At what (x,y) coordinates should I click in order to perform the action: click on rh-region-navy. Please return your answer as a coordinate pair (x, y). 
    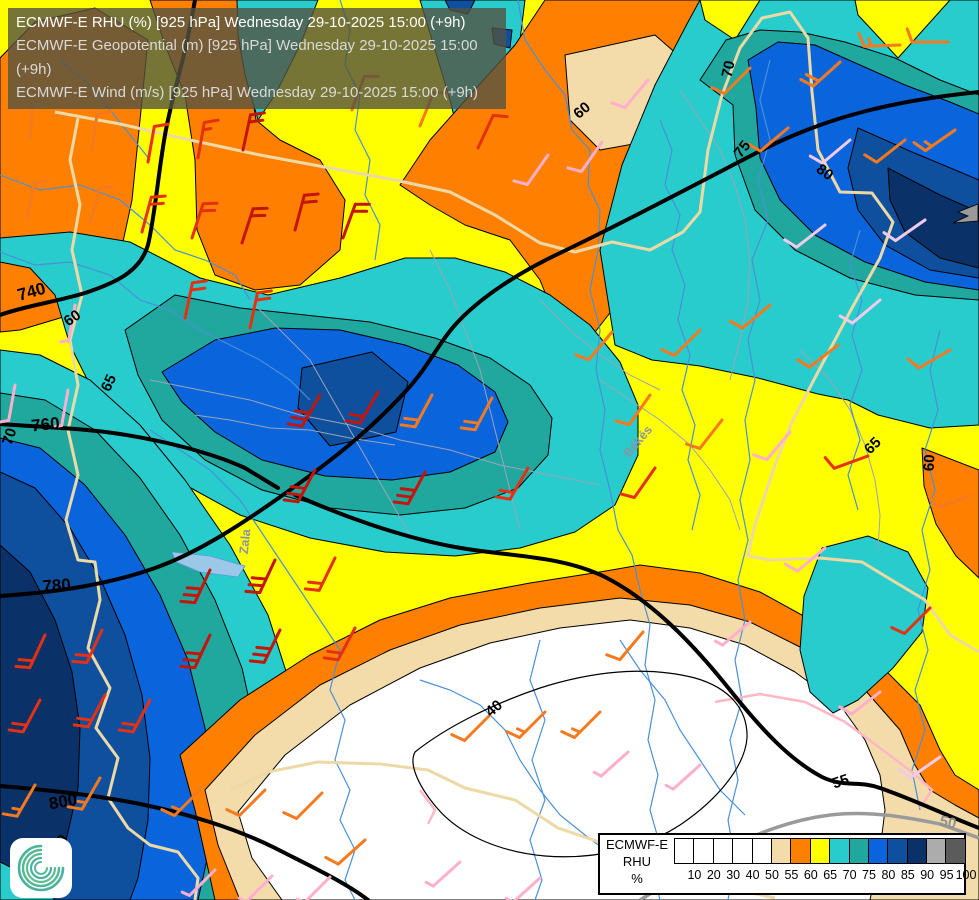
    Looking at the image, I should click on (933, 218).